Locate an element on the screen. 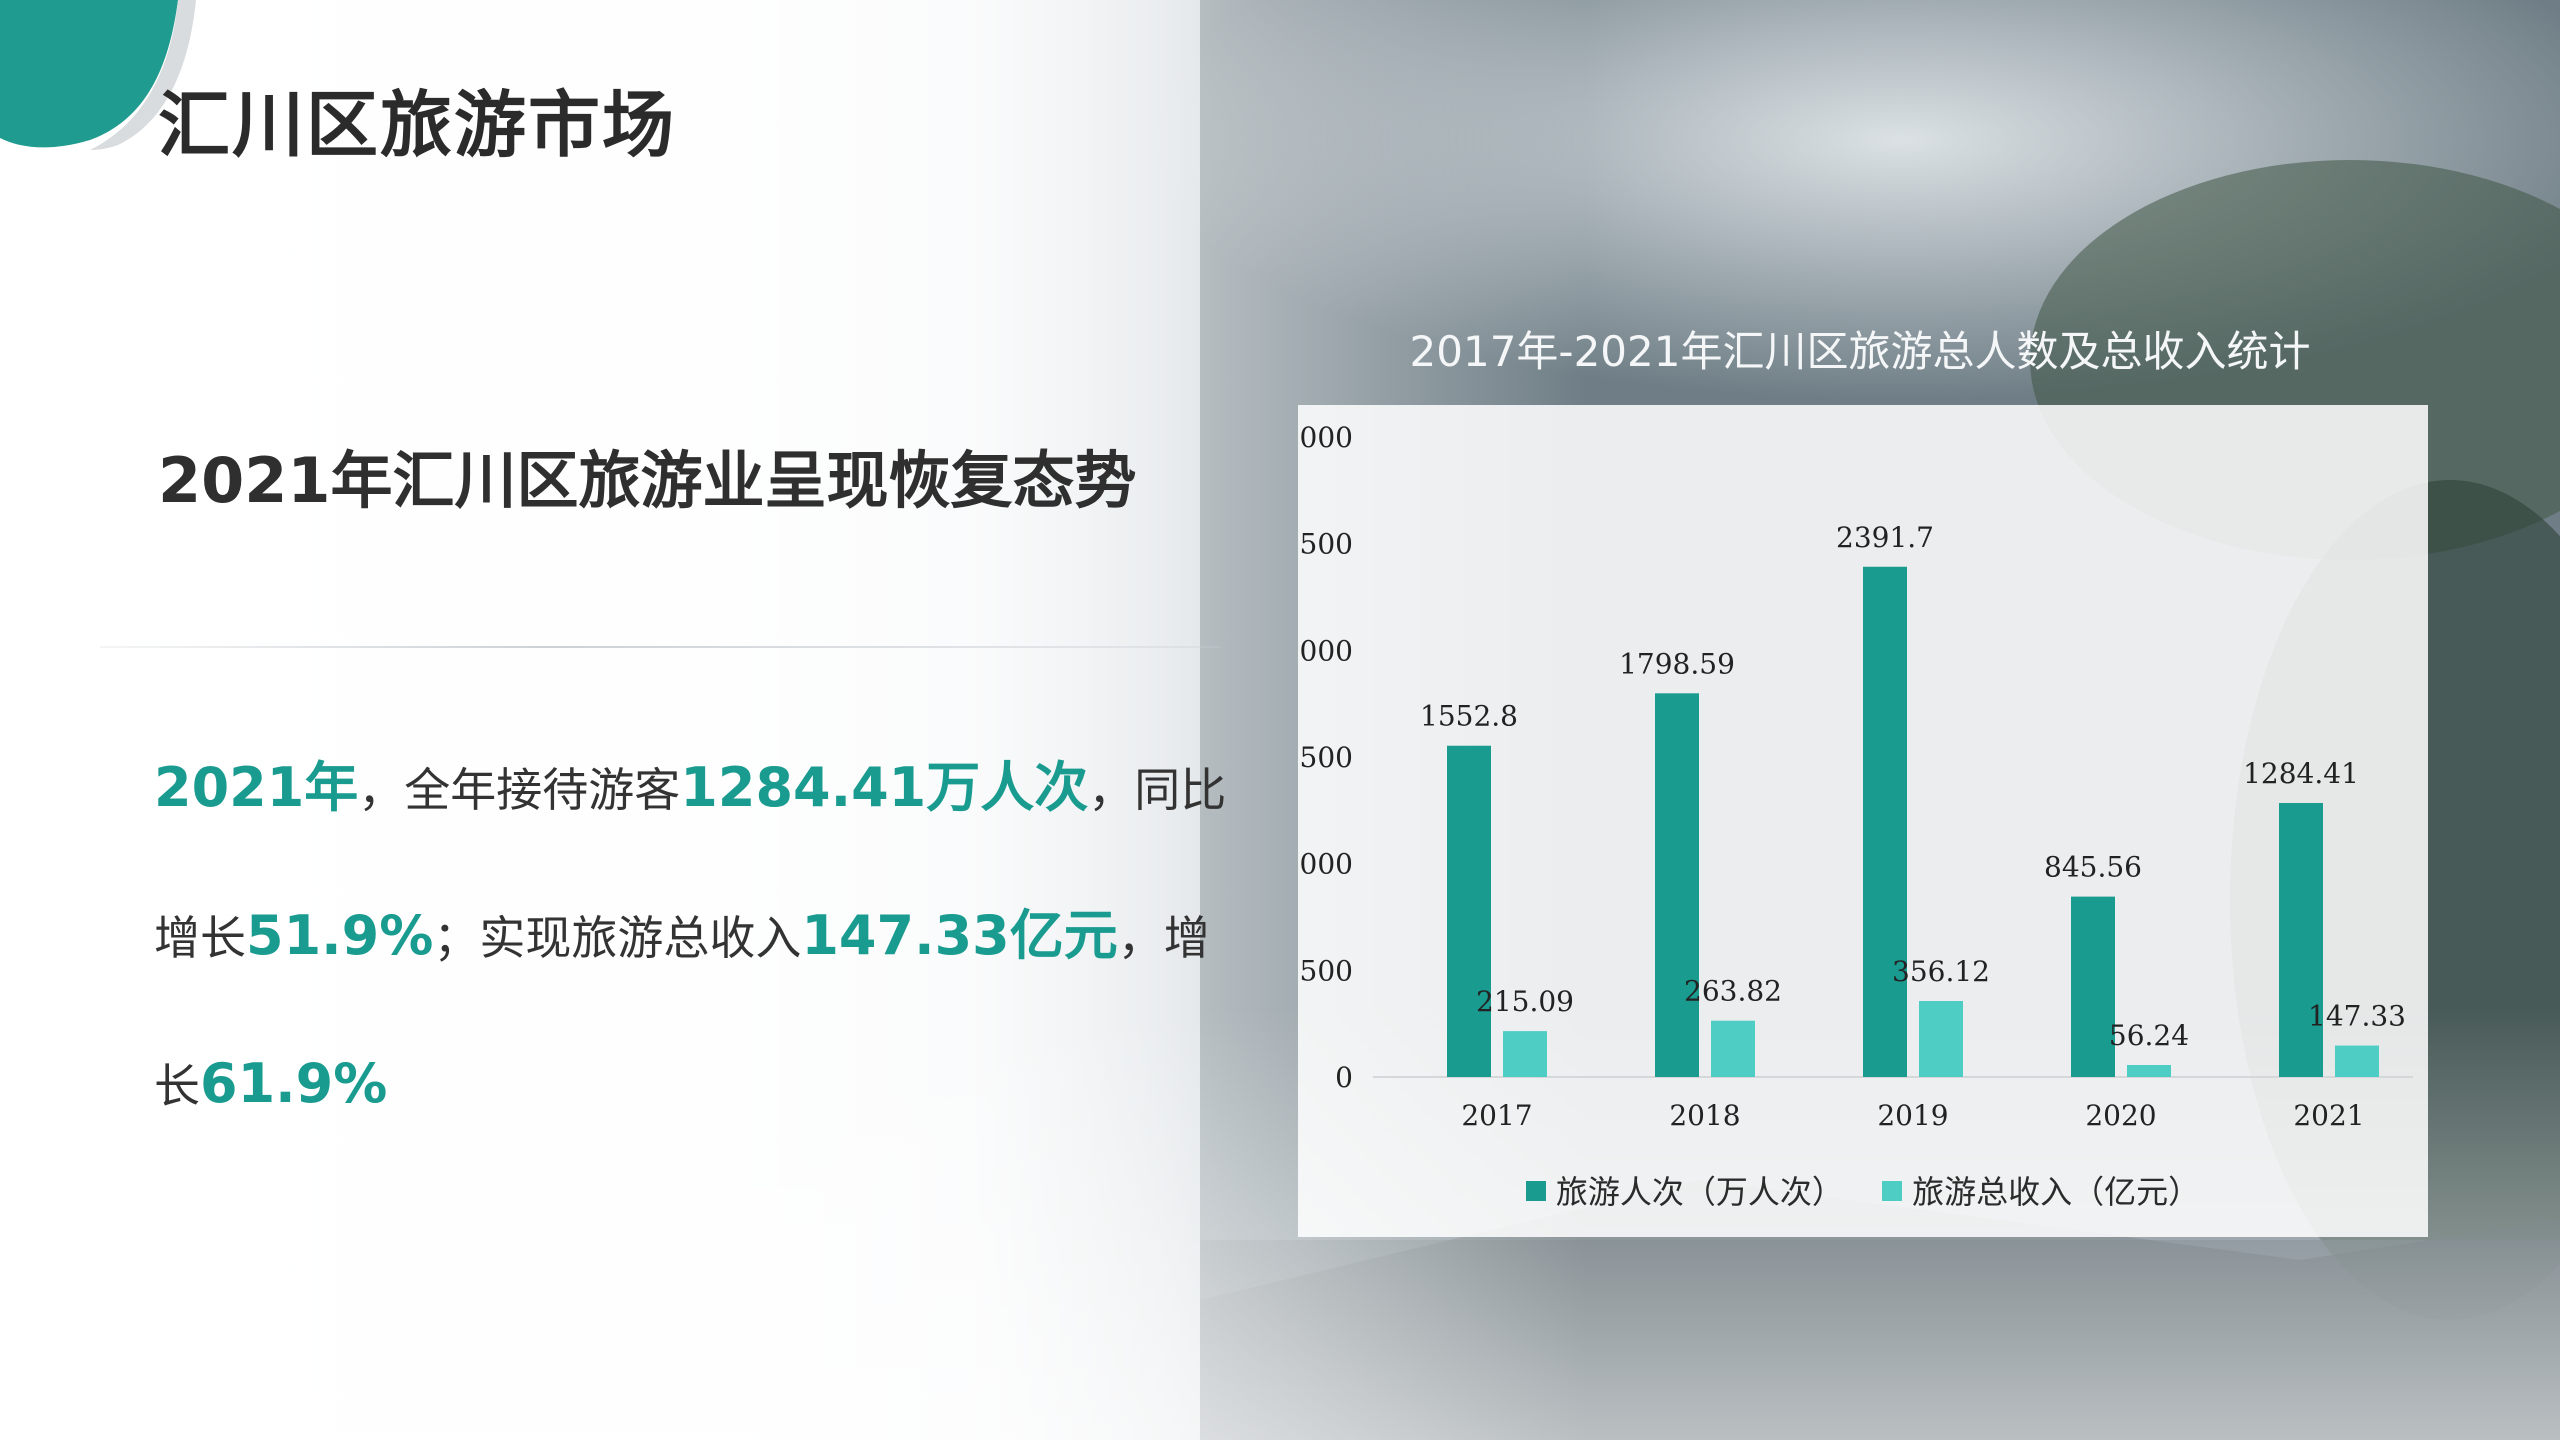 The width and height of the screenshot is (2560, 1440). x-tick-label: 2019 is located at coordinates (1912, 1115).